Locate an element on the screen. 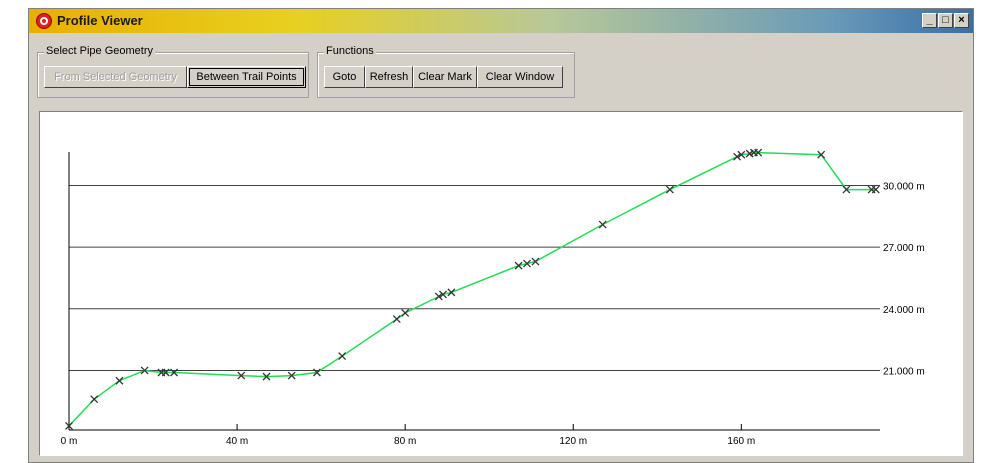  close-button: × is located at coordinates (961, 20).